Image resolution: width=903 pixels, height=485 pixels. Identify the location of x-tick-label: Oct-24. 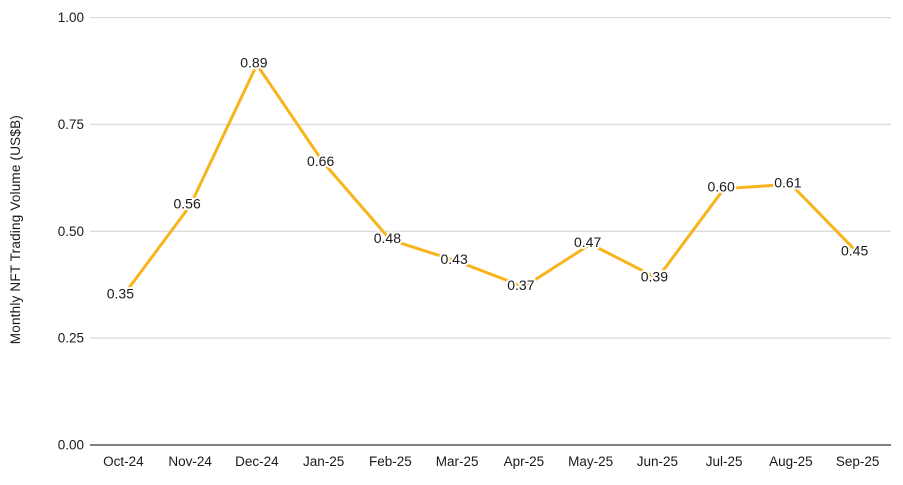
(123, 461).